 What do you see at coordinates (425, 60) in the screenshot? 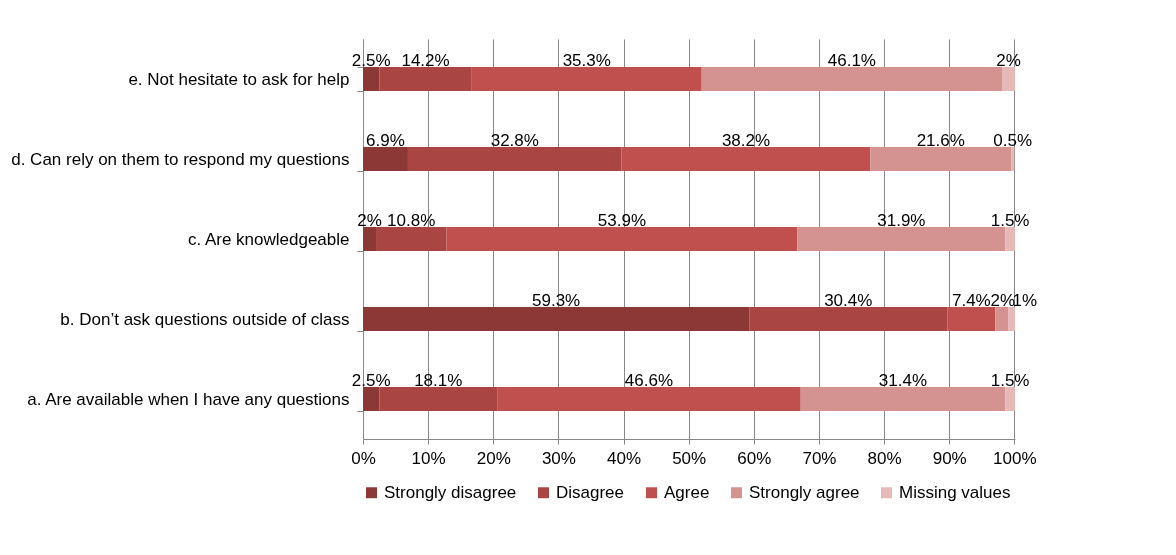
I see `data-label: 14.2%` at bounding box center [425, 60].